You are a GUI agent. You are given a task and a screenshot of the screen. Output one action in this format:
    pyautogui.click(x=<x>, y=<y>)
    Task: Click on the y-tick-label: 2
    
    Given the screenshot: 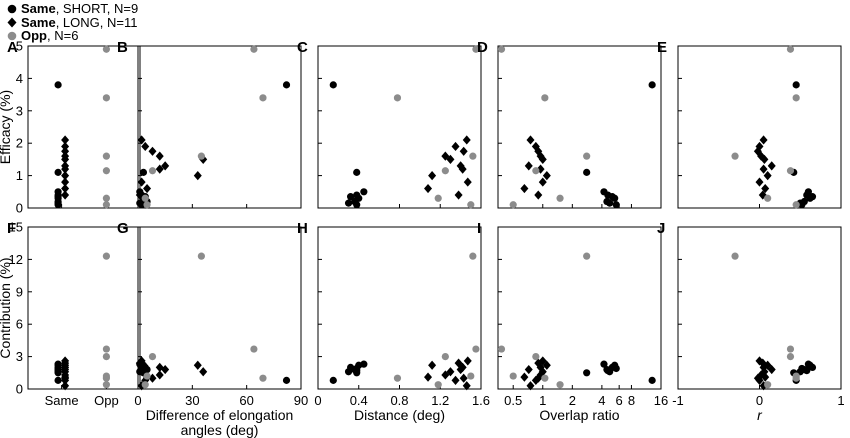 What is the action you would take?
    pyautogui.click(x=19, y=143)
    